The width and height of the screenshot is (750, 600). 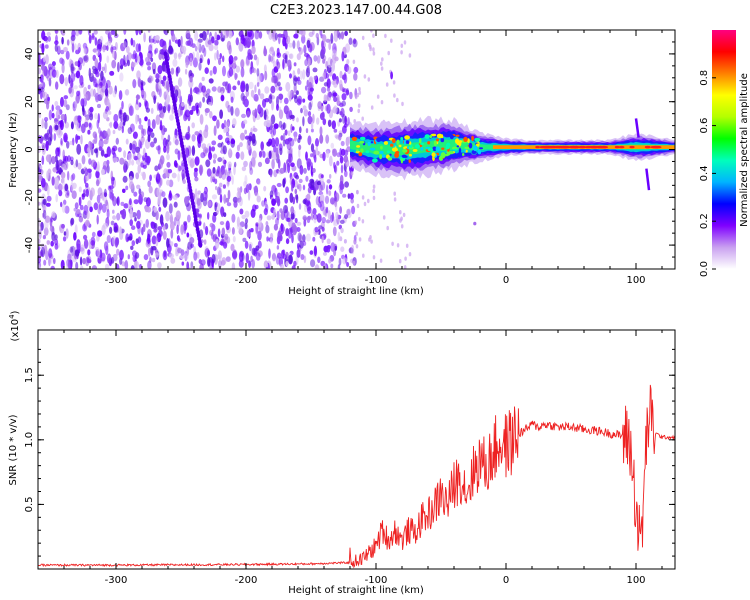 I want to click on y-tick-label: -40, so click(x=29, y=245).